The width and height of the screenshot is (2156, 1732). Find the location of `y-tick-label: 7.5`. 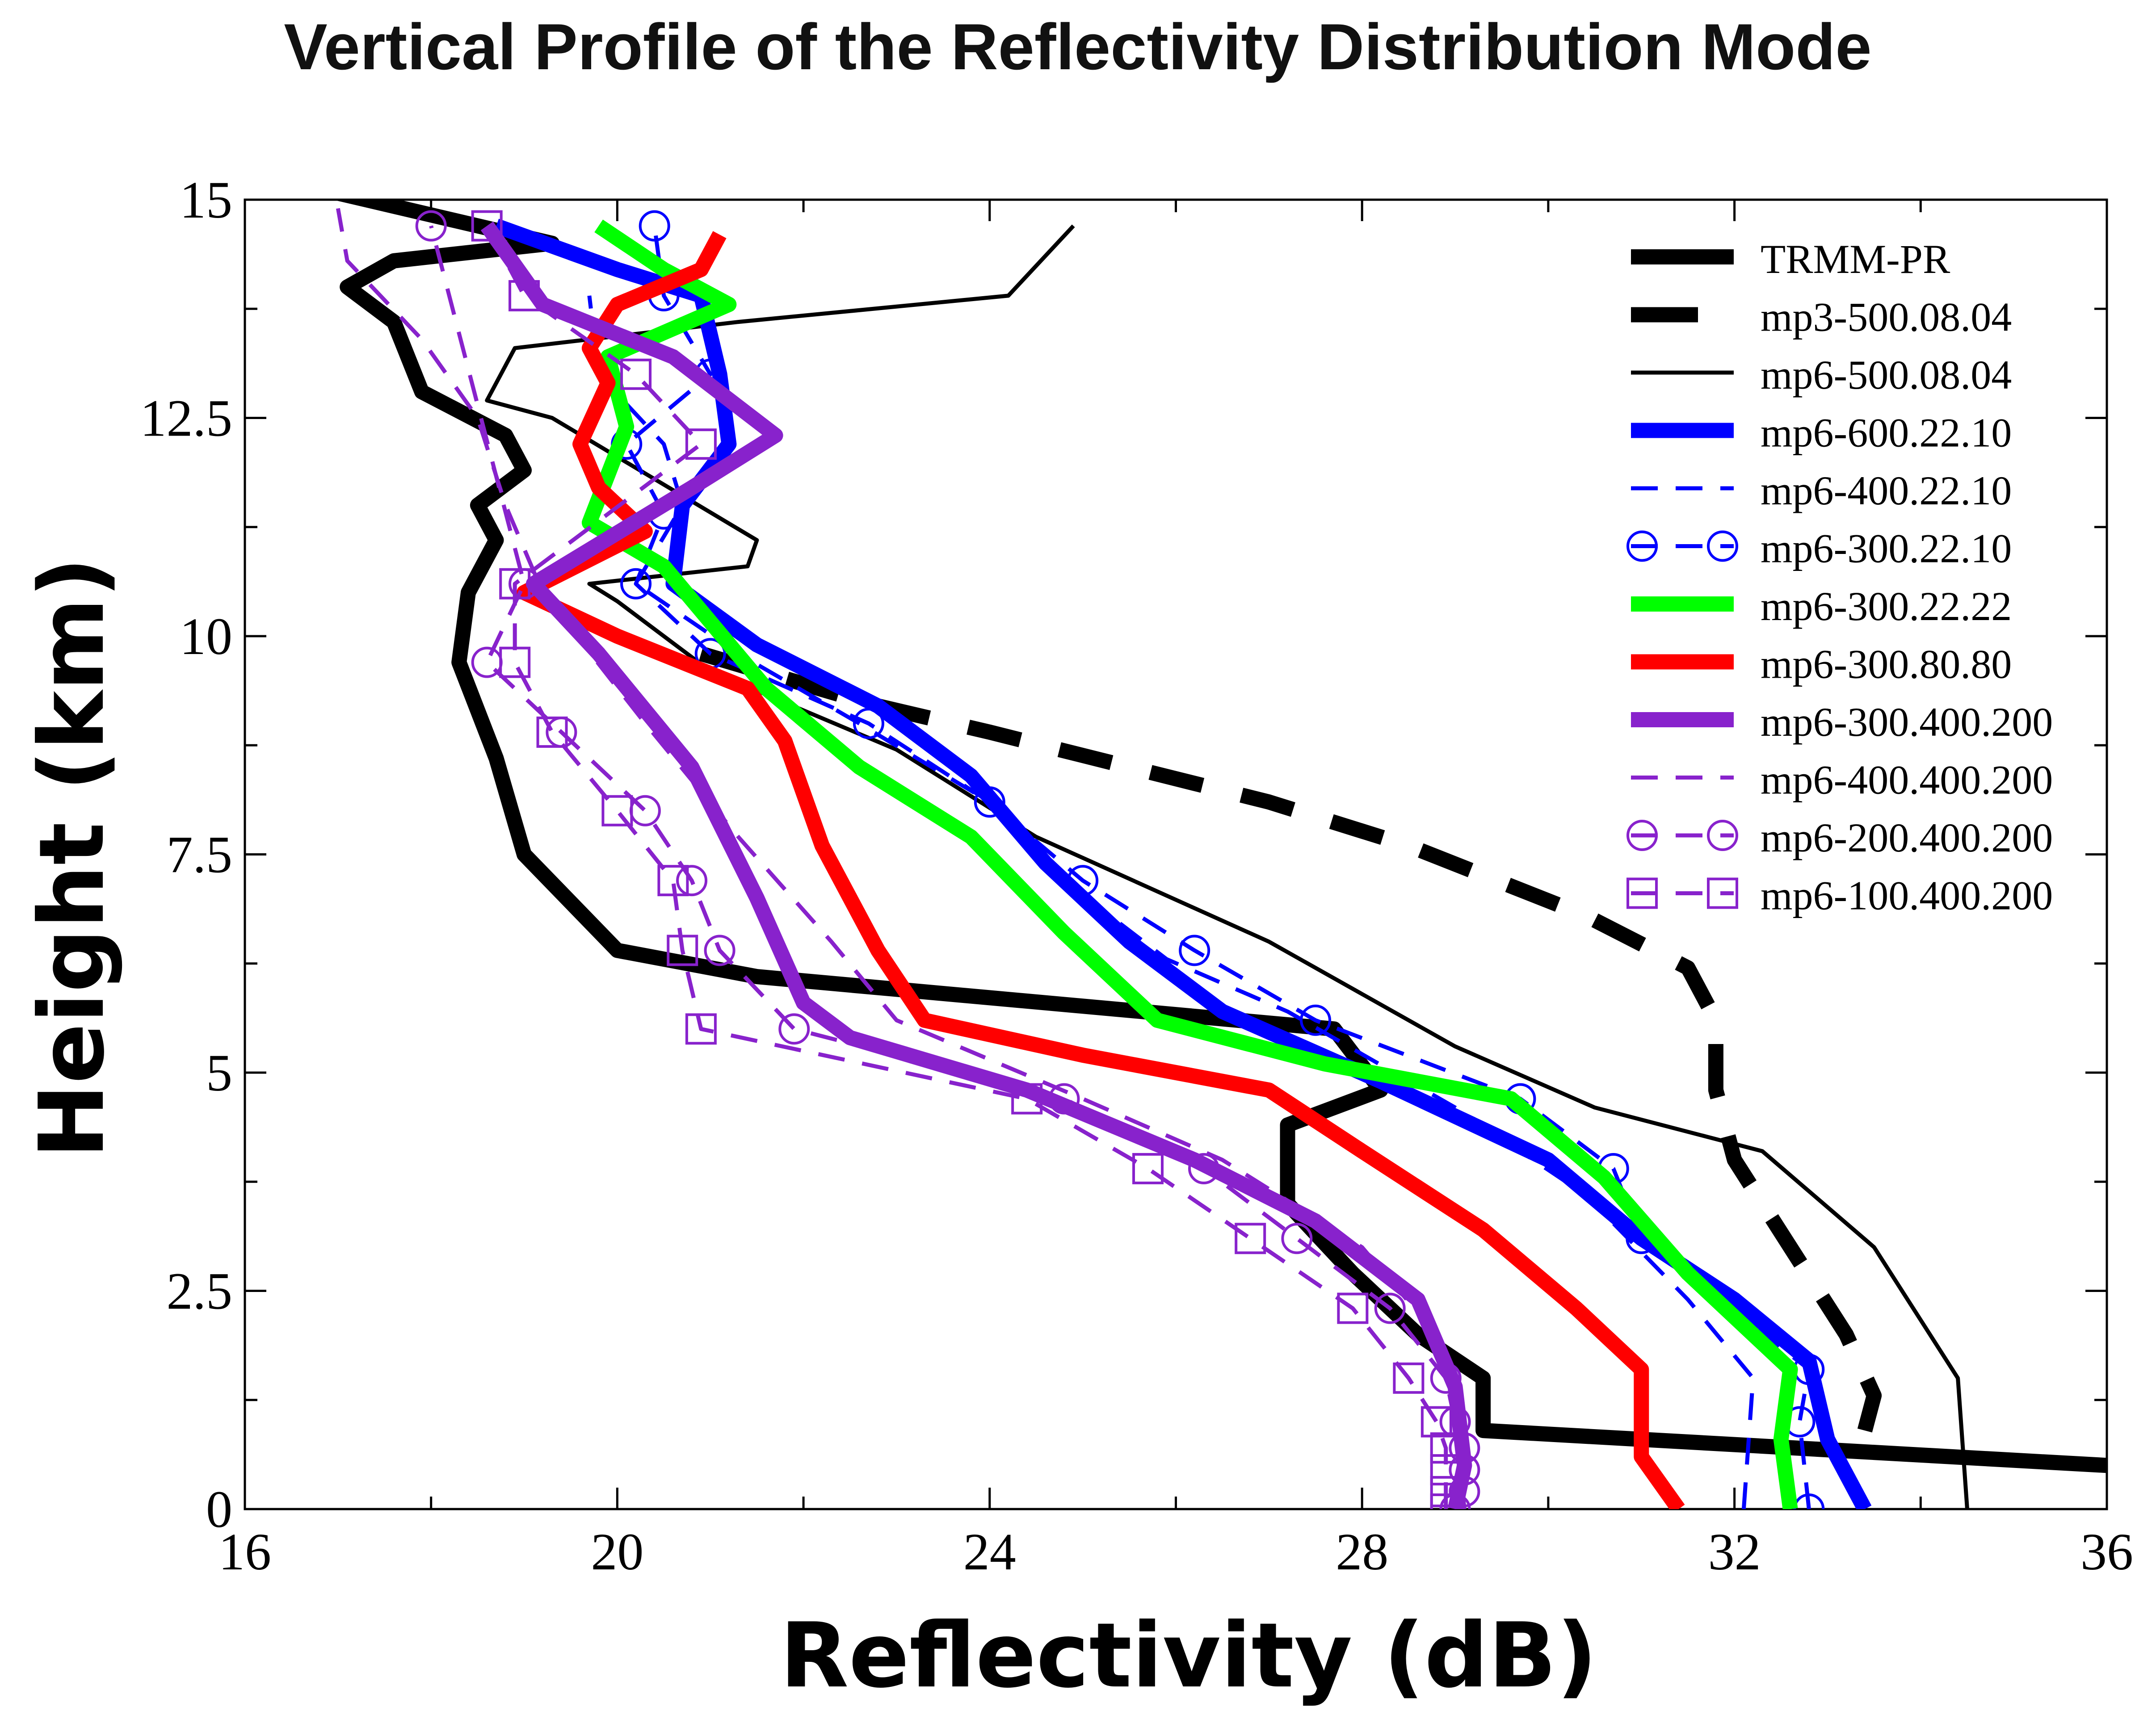

y-tick-label: 7.5 is located at coordinates (200, 855).